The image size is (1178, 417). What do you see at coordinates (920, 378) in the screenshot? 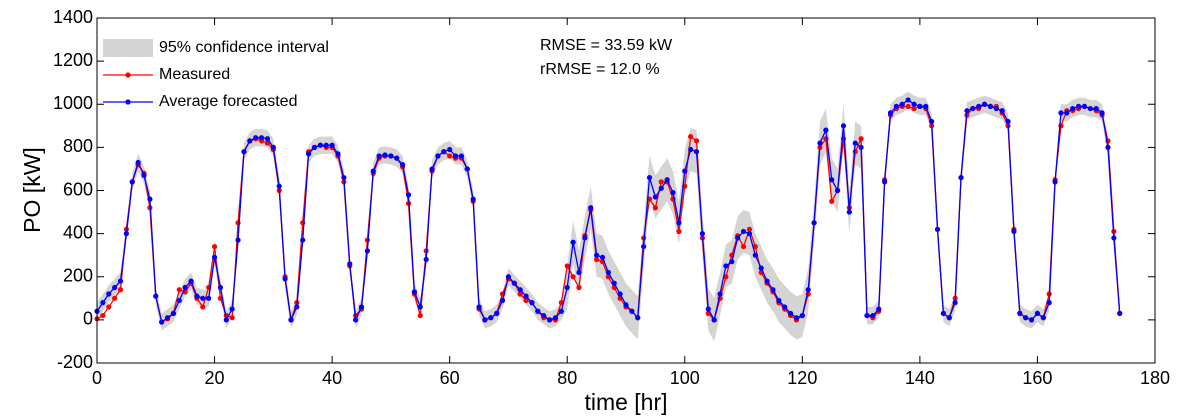
I see `x-tick-label: 140` at bounding box center [920, 378].